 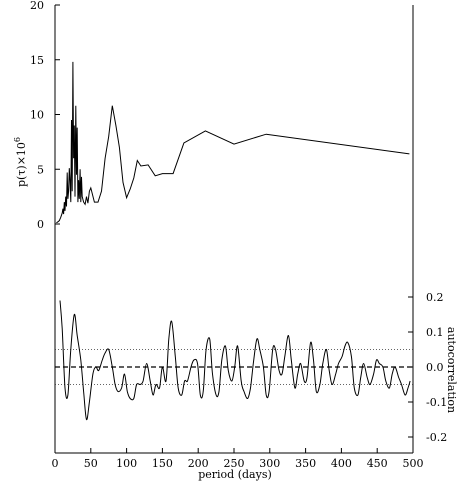 What do you see at coordinates (436, 437) in the screenshot?
I see `bottom-y-tick-label: -0.2` at bounding box center [436, 437].